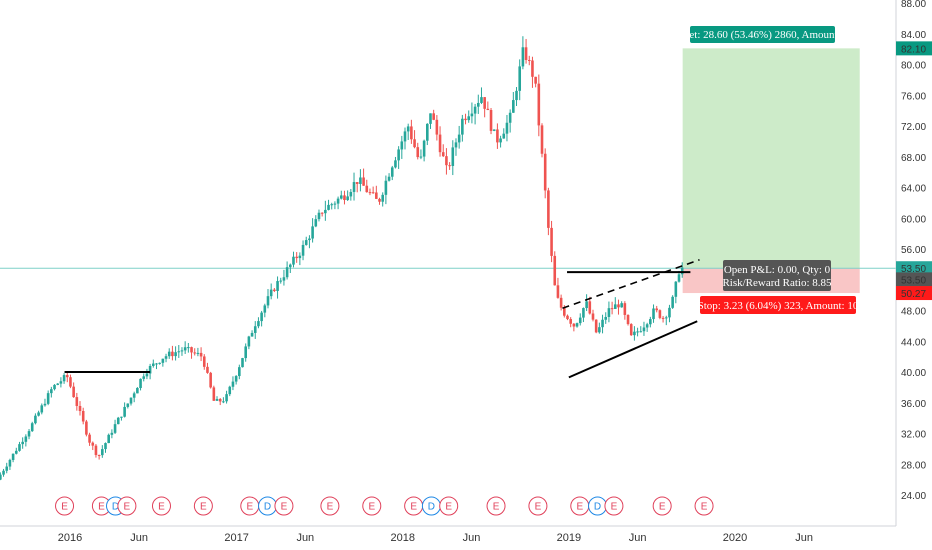 The height and width of the screenshot is (550, 932). I want to click on dashed-trend-line, so click(631, 284).